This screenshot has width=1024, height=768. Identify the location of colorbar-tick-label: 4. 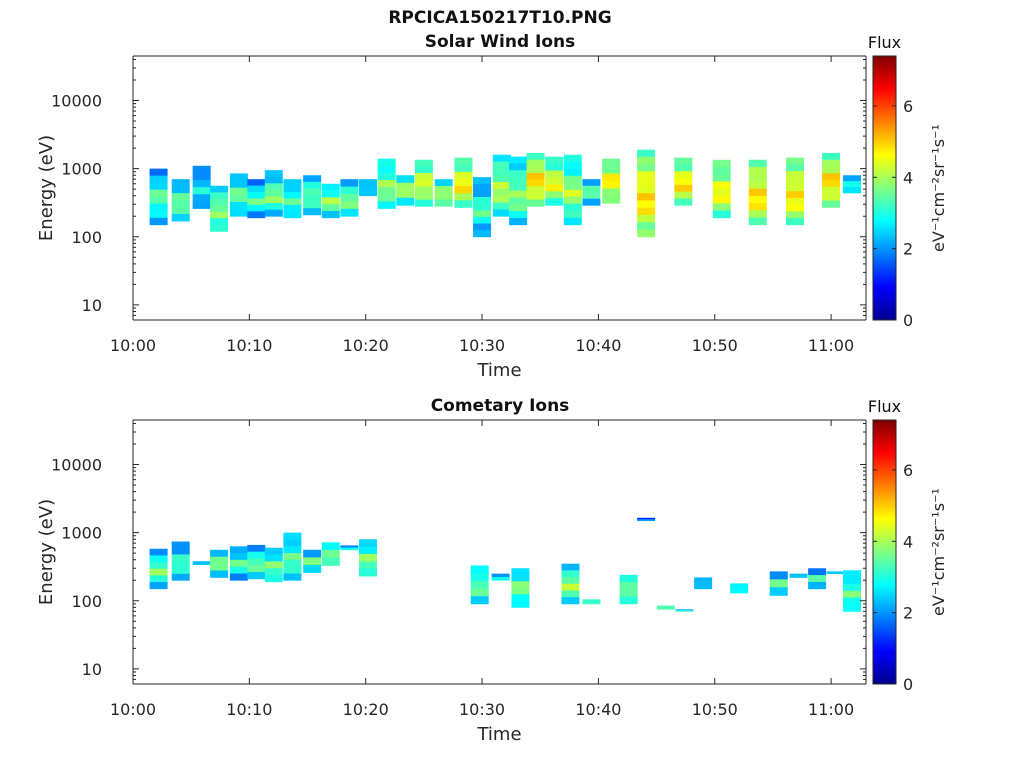
(908, 541).